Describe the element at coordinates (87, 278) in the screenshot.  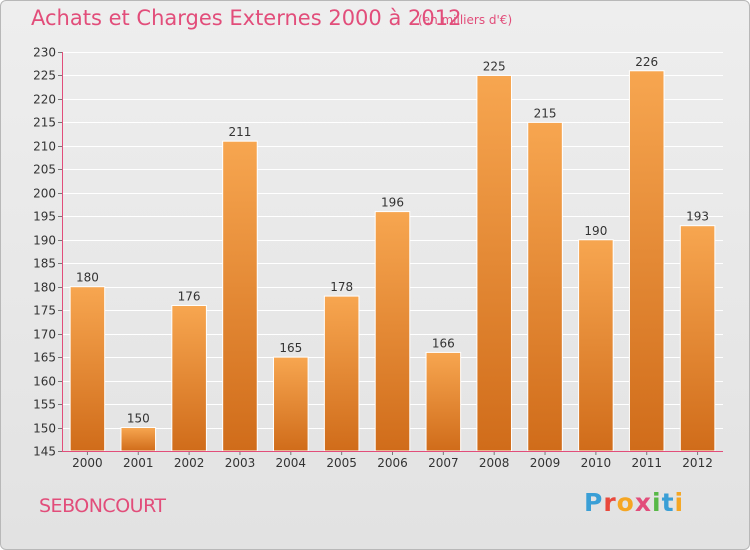
I see `bar-value-label: 180` at that location.